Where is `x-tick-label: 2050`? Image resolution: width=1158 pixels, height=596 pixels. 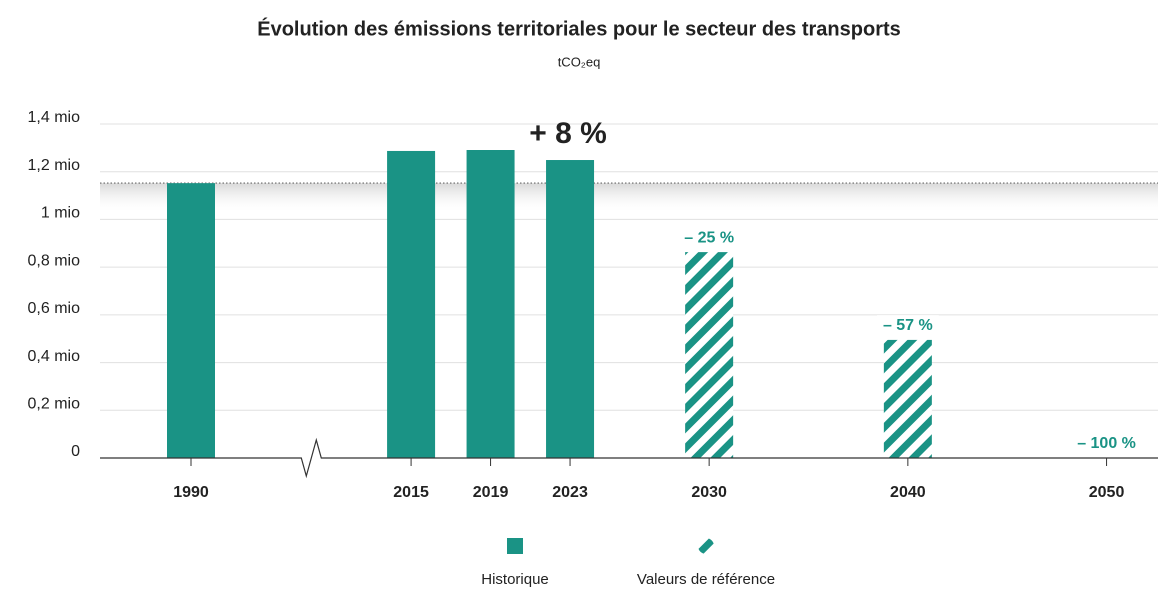
x-tick-label: 2050 is located at coordinates (1107, 492).